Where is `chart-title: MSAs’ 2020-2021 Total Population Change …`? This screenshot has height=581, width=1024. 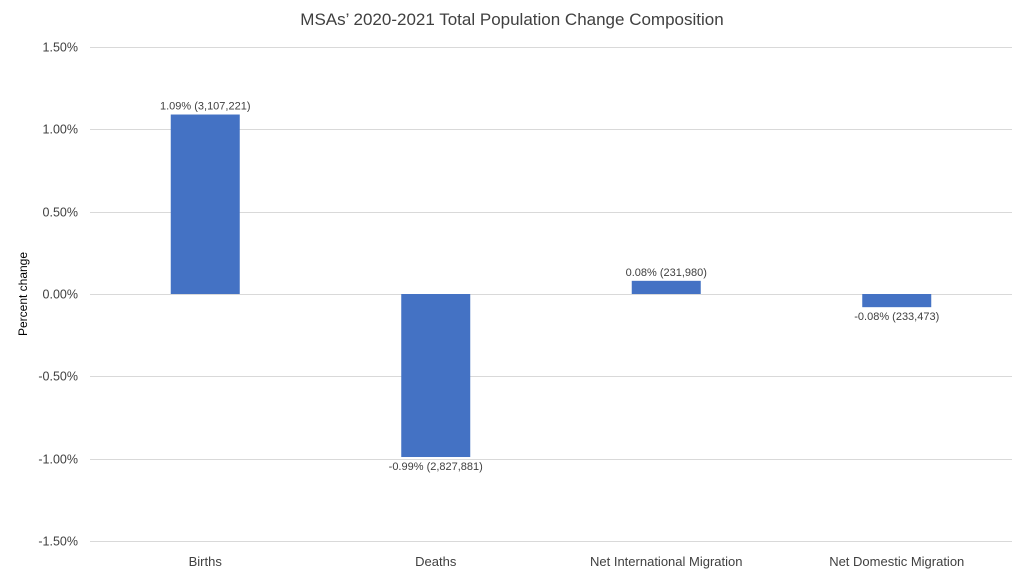
chart-title: MSAs’ 2020-2021 Total Population Change … is located at coordinates (511, 19).